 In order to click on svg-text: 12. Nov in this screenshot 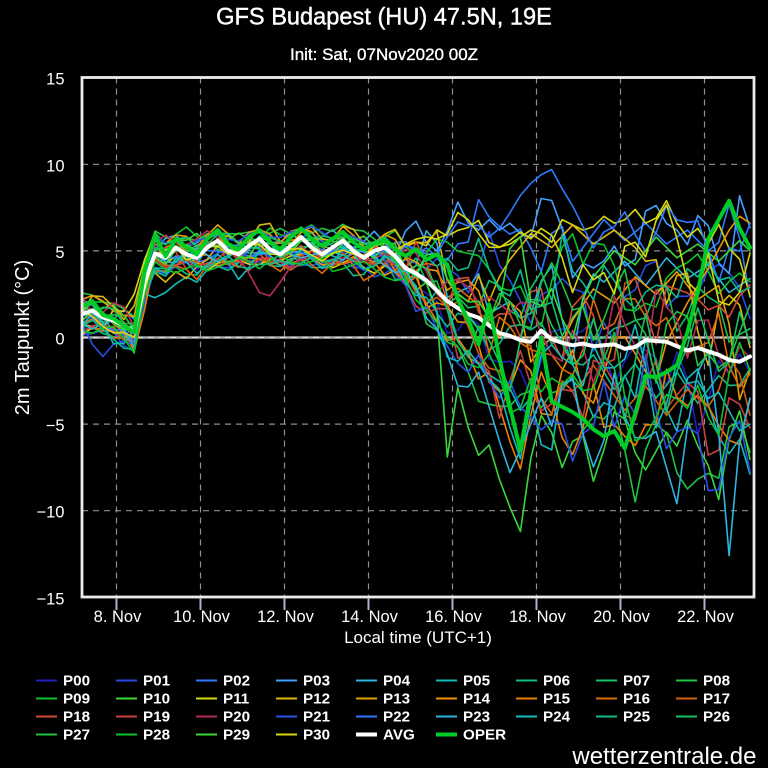, I will do `click(286, 617)`.